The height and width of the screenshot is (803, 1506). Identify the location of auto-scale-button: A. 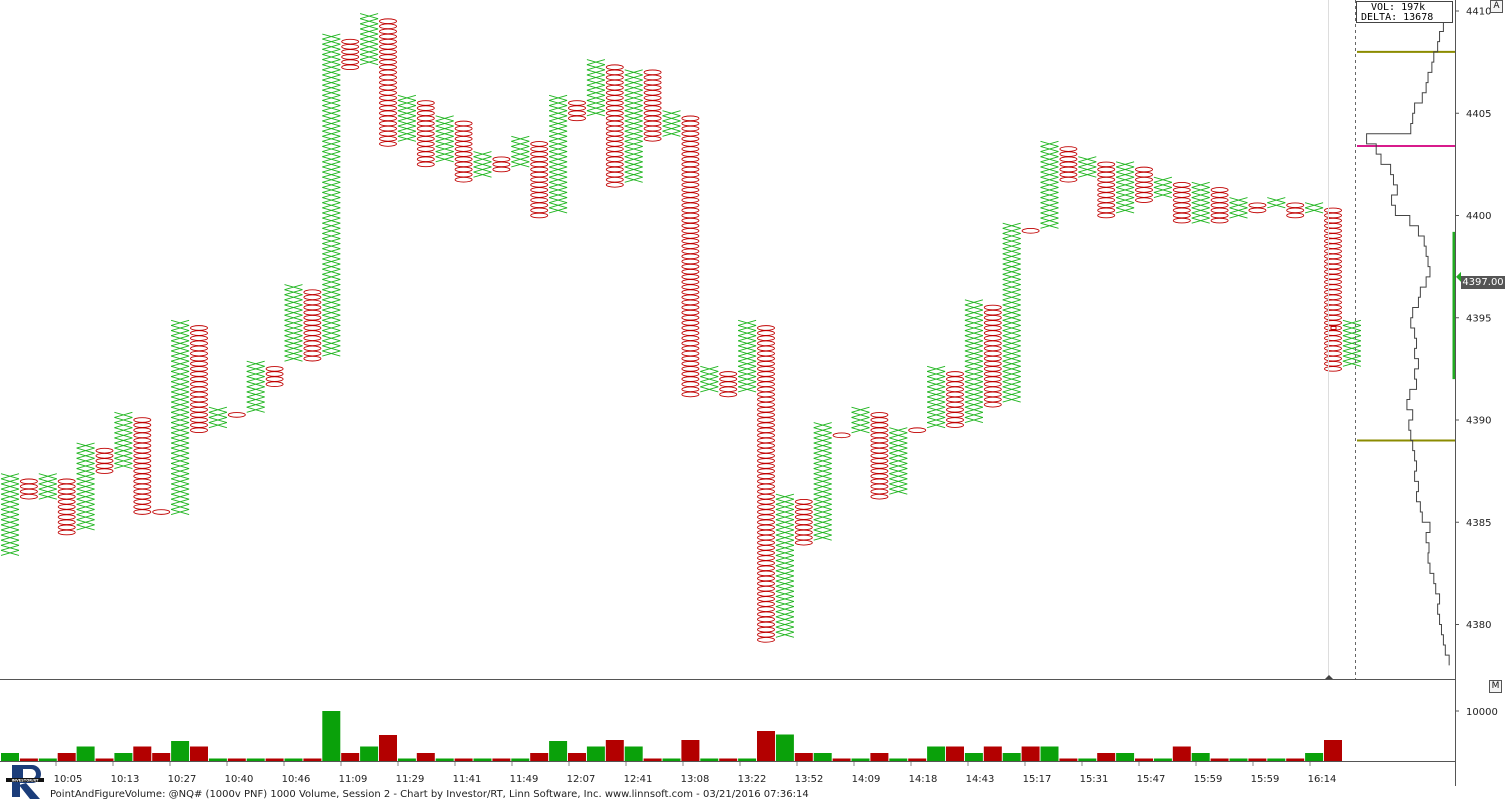
(1496, 6).